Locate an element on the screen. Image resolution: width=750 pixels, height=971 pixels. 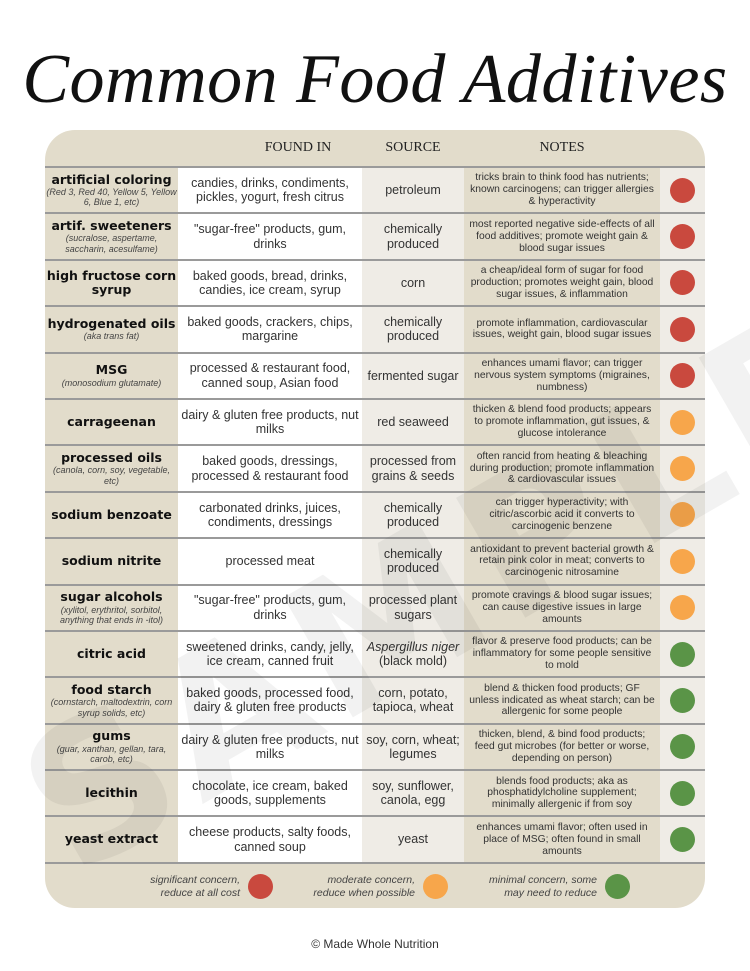
legend-moderate-label: moderate concern, reduce when possible is located at coordinates (364, 886).